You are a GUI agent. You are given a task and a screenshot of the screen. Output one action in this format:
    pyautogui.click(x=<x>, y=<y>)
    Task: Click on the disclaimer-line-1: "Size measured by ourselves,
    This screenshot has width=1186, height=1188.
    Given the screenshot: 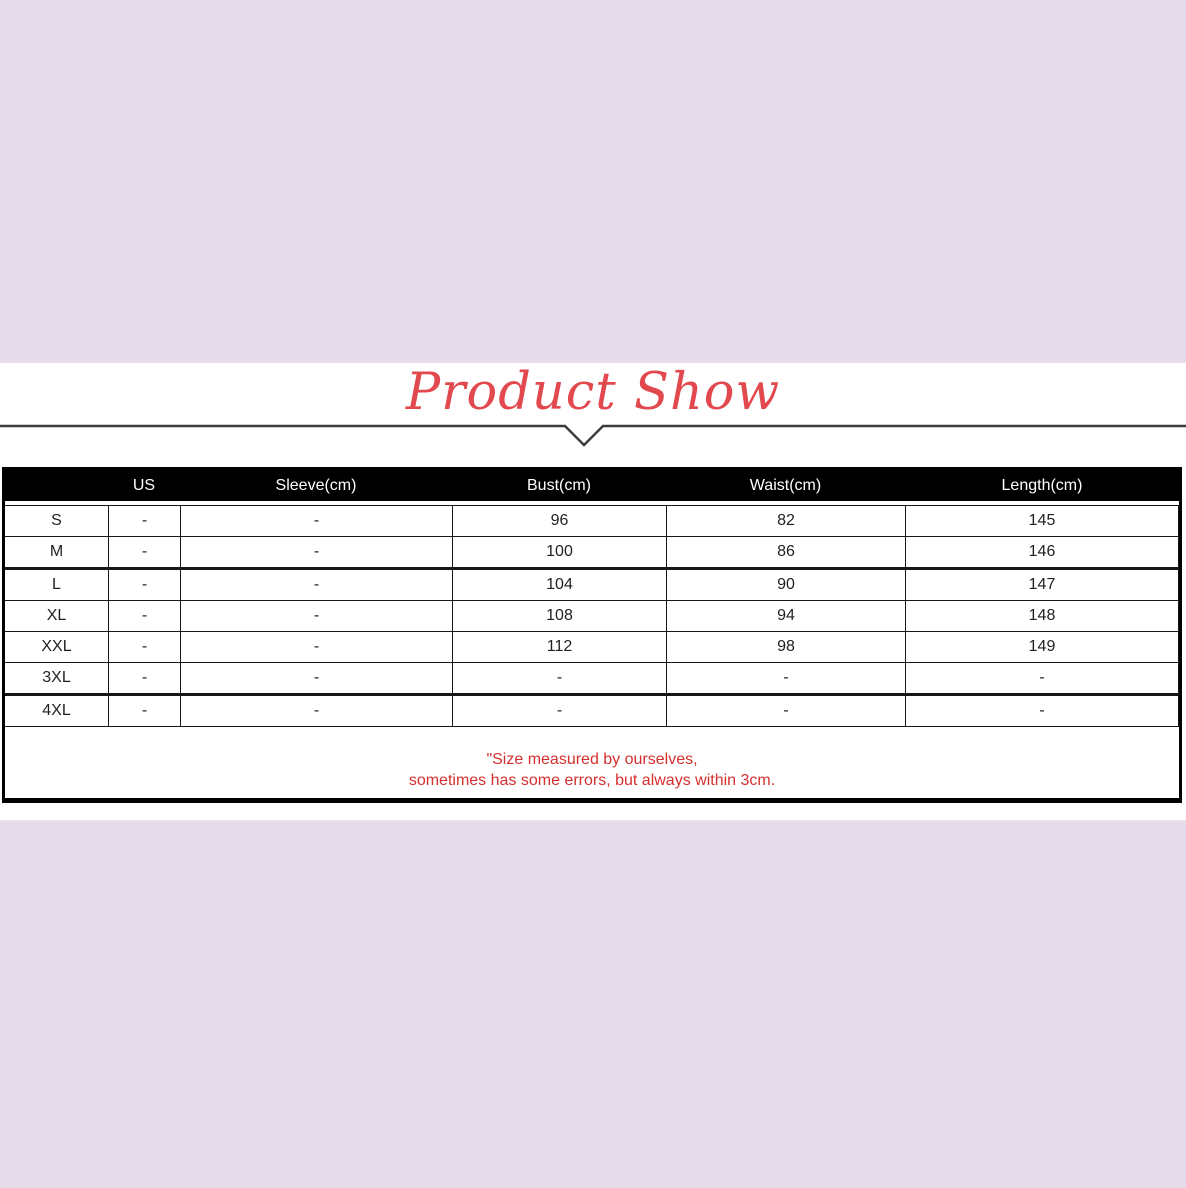 What is the action you would take?
    pyautogui.click(x=592, y=759)
    